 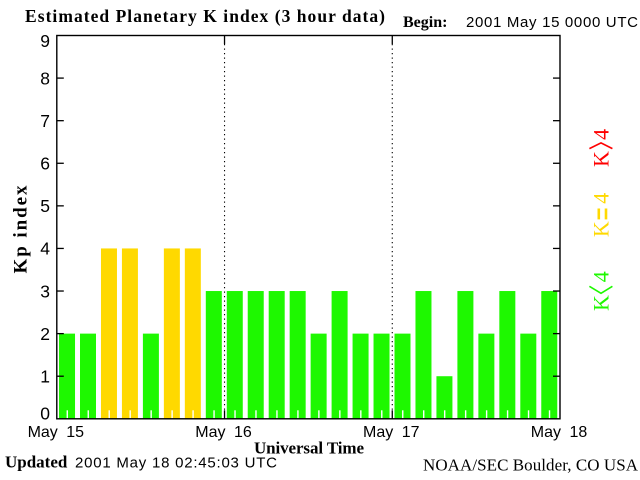 What do you see at coordinates (45, 164) in the screenshot?
I see `svg-text: 6` at bounding box center [45, 164].